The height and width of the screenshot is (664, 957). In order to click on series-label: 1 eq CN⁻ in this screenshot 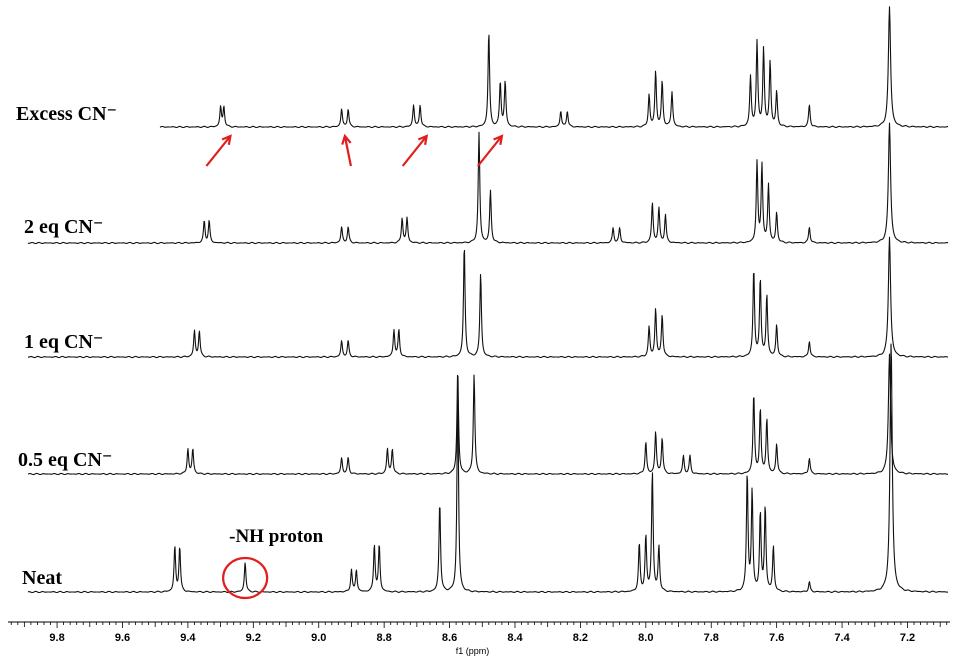, I will do `click(63, 342)`.